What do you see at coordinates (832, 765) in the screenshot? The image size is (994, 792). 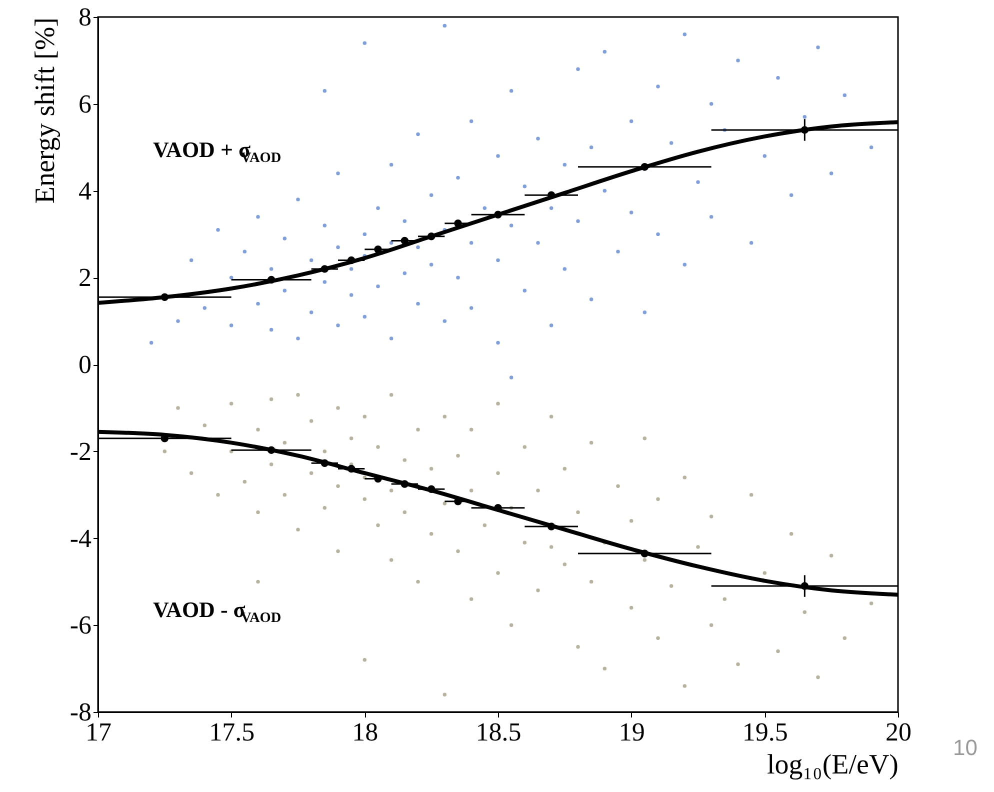 I see `x-axis-title: log₁₀(E/eV)` at bounding box center [832, 765].